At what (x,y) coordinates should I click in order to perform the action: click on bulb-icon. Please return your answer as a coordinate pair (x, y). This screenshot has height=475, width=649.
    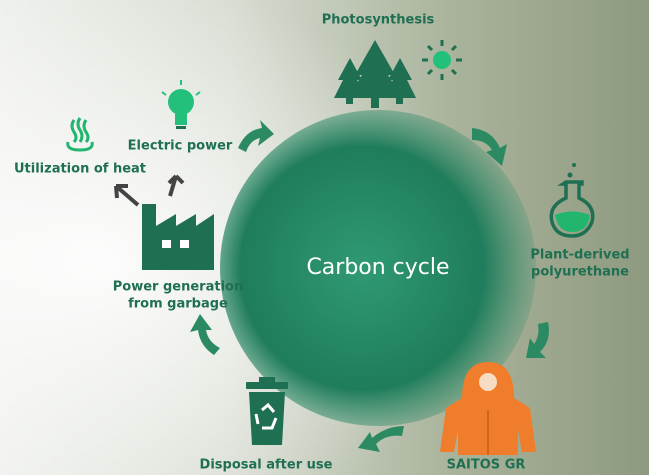
    Looking at the image, I should click on (181, 104).